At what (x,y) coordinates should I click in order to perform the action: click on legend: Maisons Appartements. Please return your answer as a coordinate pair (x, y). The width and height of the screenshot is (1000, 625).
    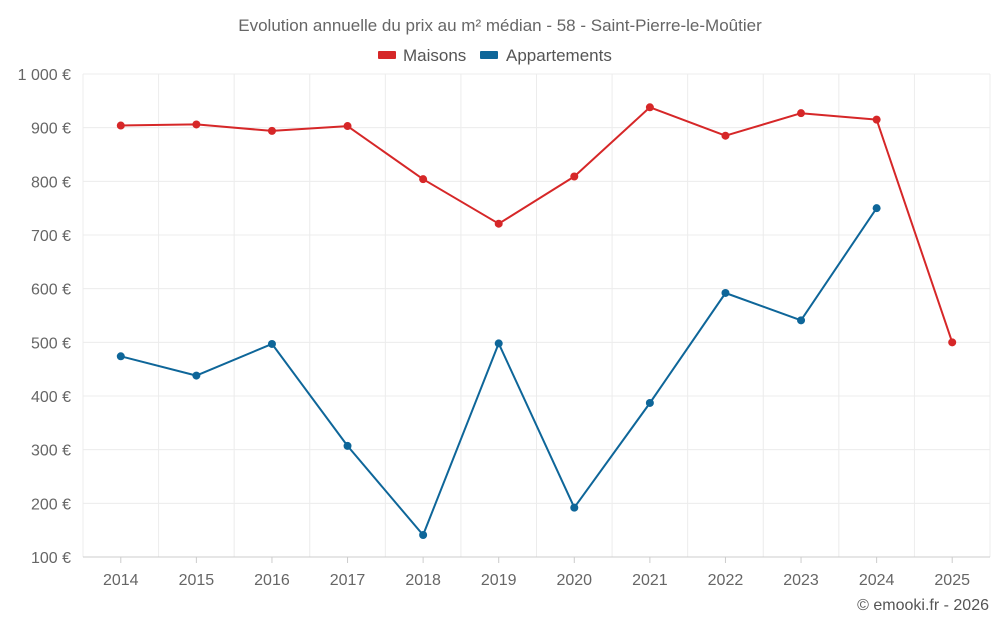
    Looking at the image, I should click on (495, 55).